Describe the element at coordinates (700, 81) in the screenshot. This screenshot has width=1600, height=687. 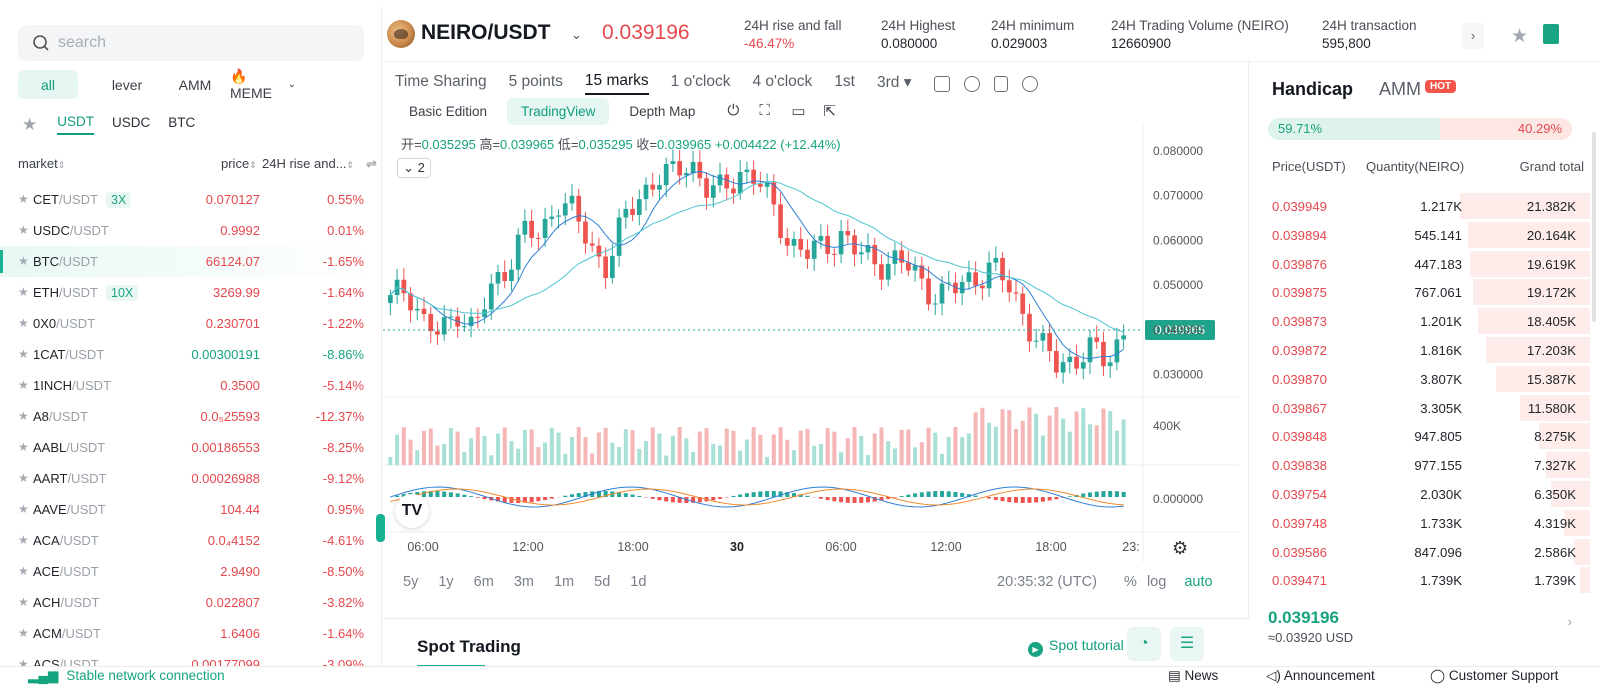
I see `interval-1h: 1 o'clock` at that location.